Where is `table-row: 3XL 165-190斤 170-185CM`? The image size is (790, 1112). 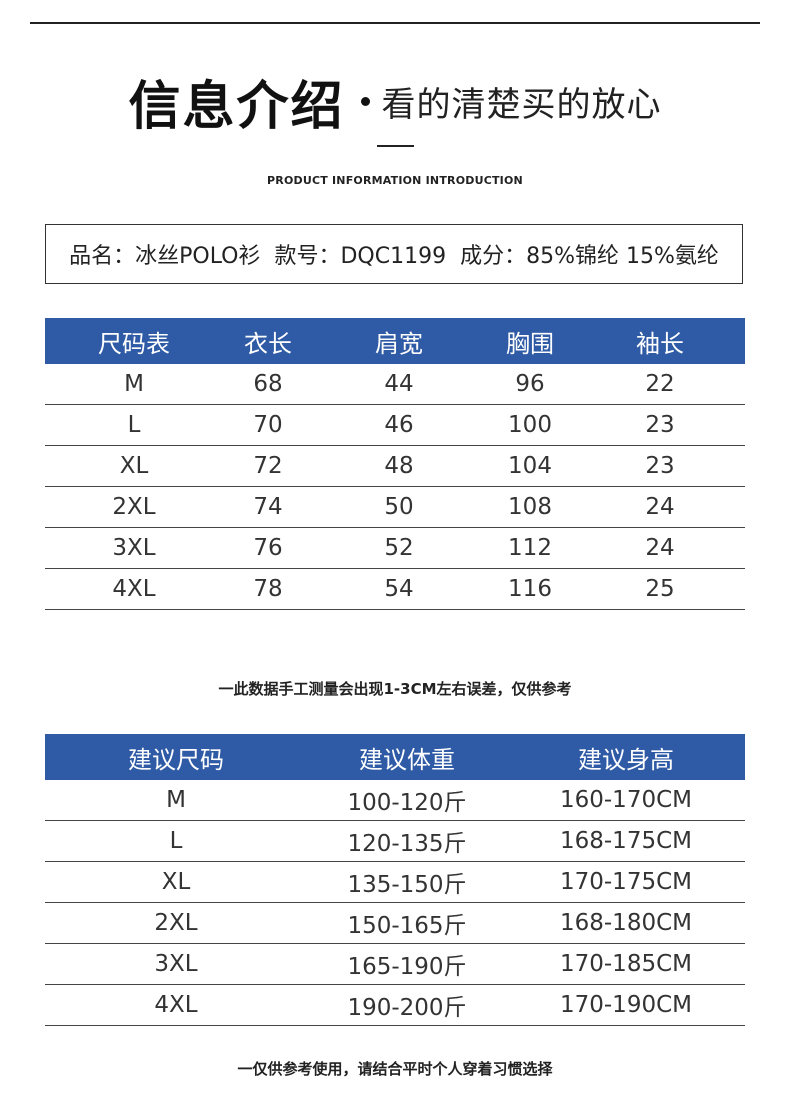 table-row: 3XL 165-190斤 170-185CM is located at coordinates (395, 964).